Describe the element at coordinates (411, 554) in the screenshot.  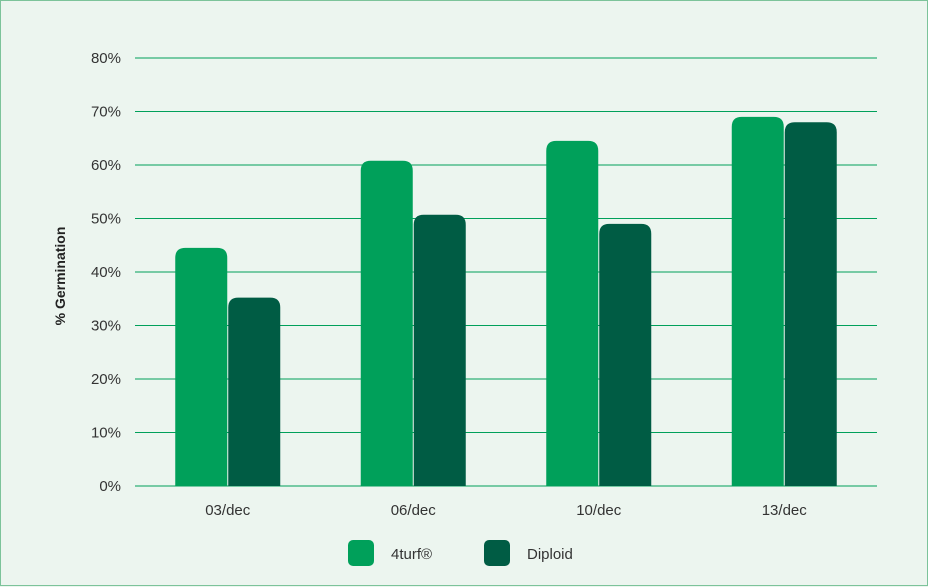
I see `legend-label: 4turf®` at that location.